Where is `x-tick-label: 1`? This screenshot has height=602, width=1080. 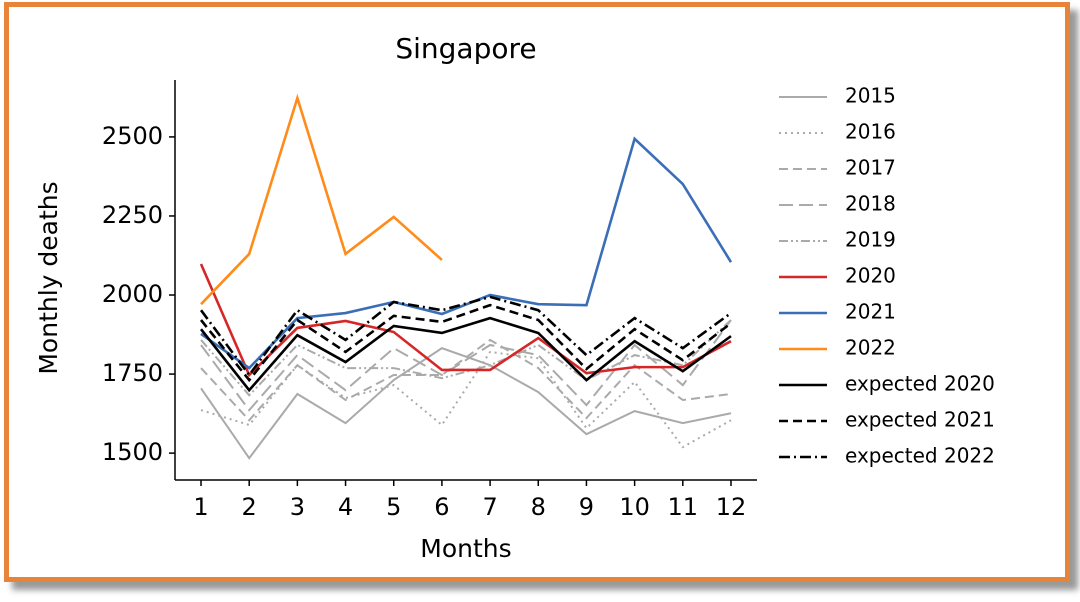
x-tick-label: 1 is located at coordinates (200, 507).